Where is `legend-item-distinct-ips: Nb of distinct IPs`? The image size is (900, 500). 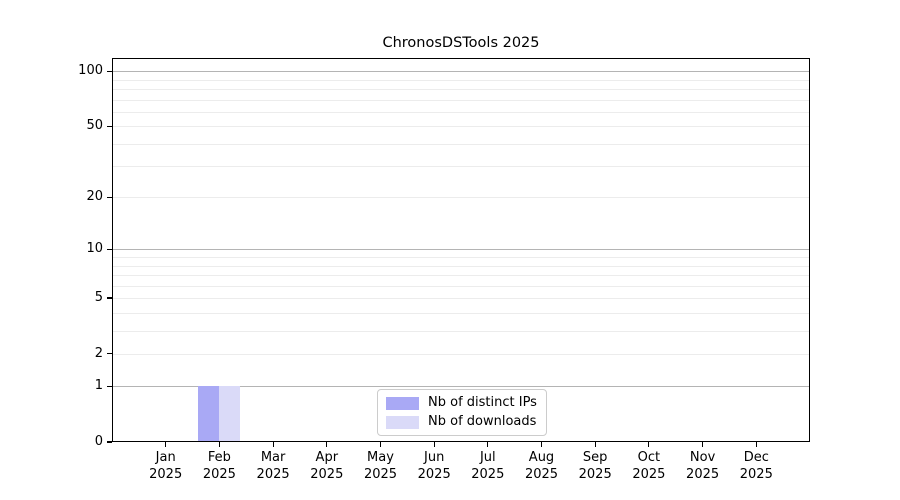
legend-item-distinct-ips: Nb of distinct IPs is located at coordinates (461, 403).